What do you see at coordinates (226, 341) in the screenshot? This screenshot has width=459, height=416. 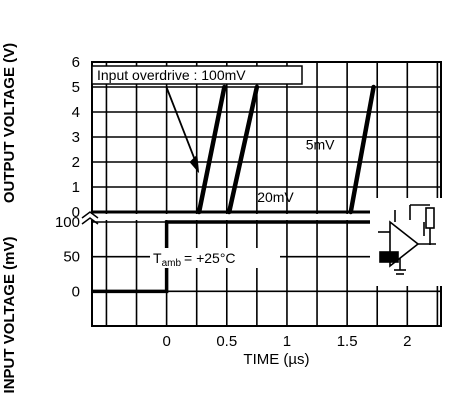 I see `x-tick-label: 0.5` at bounding box center [226, 341].